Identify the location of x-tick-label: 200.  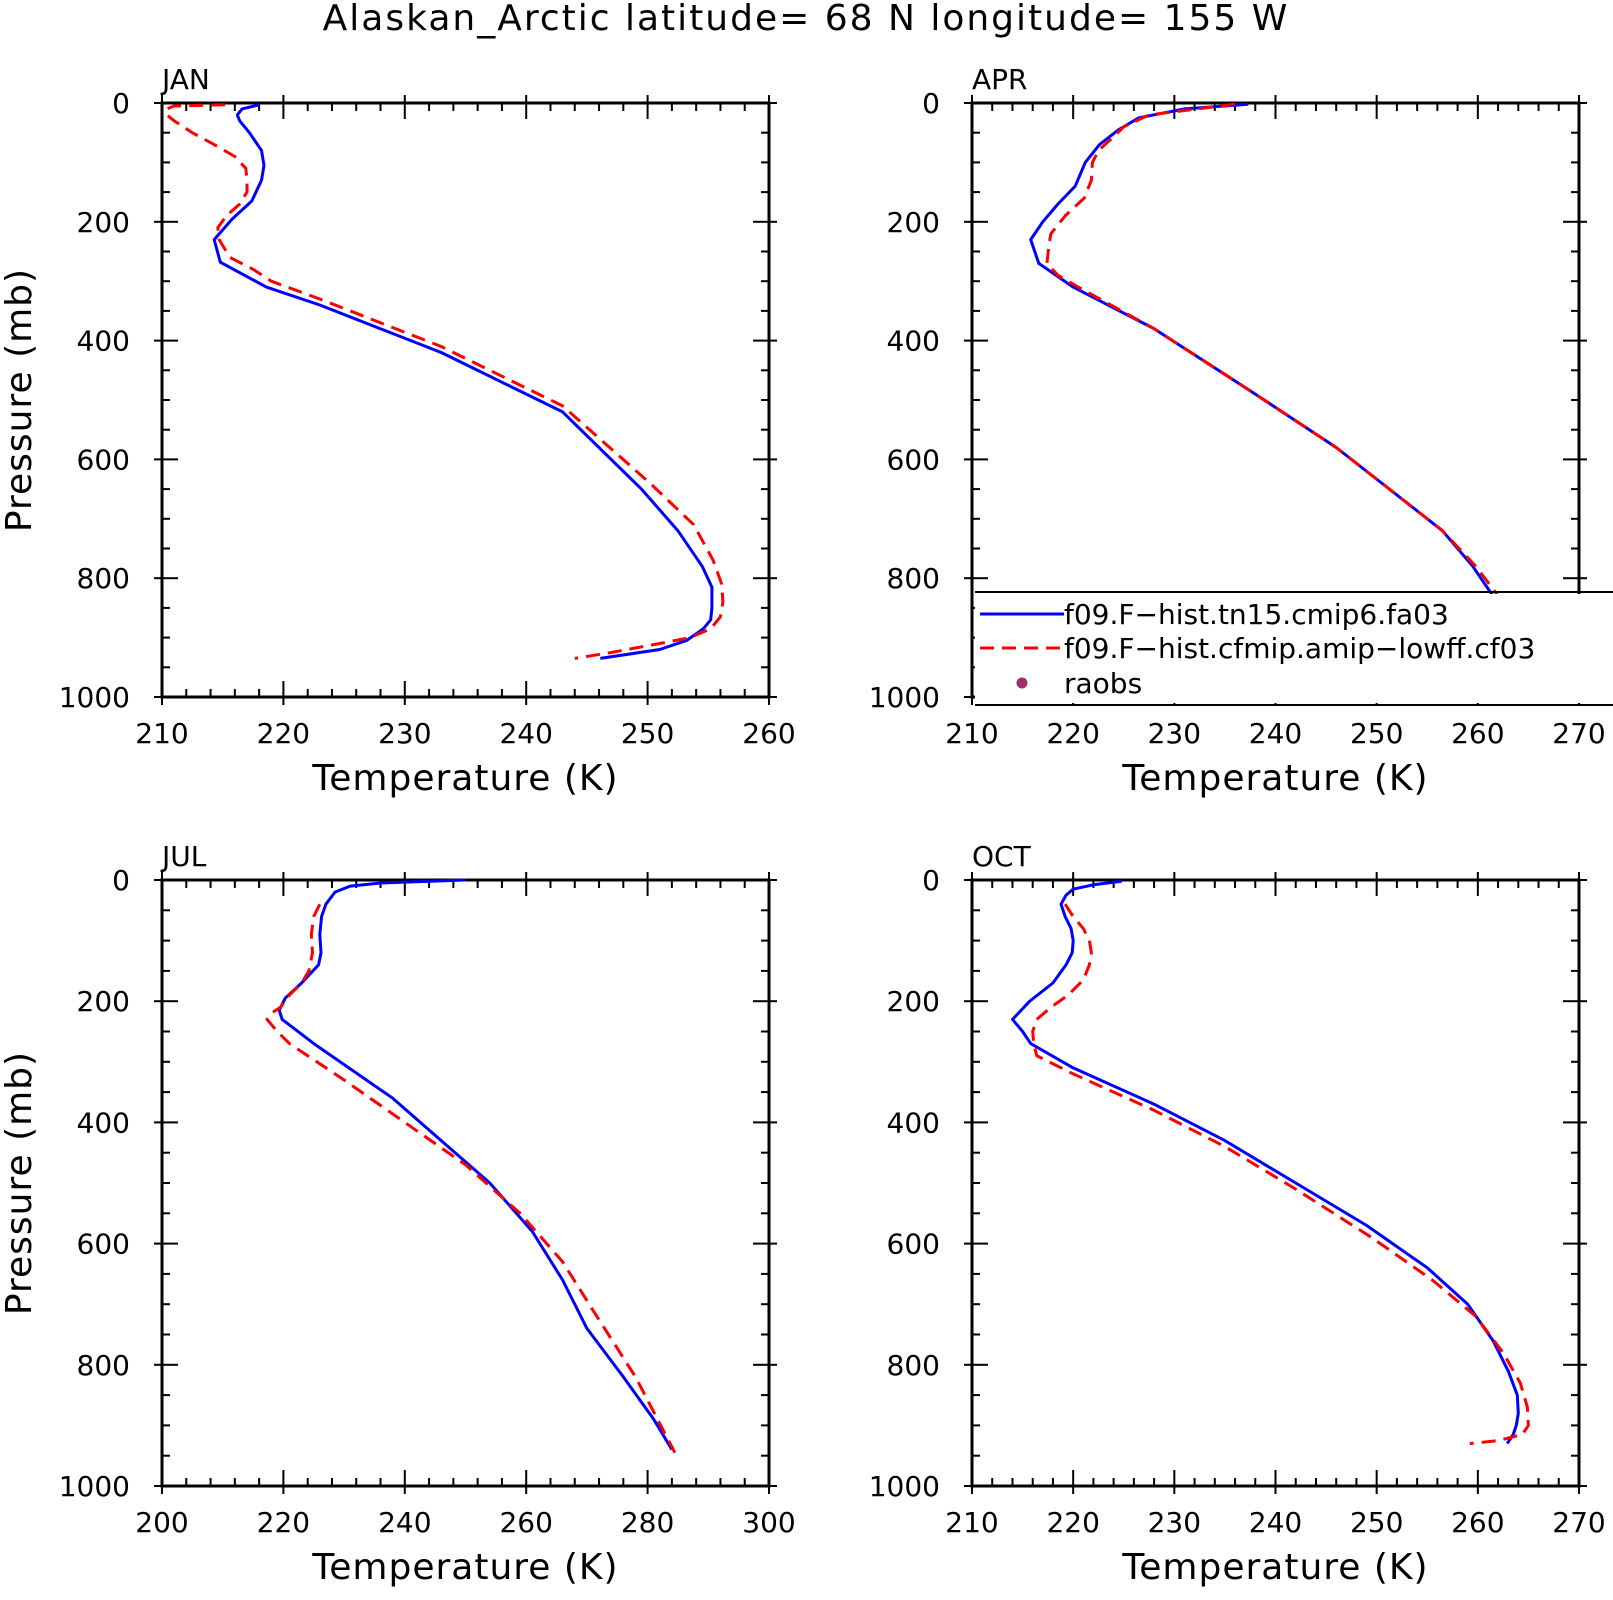
(161, 1522).